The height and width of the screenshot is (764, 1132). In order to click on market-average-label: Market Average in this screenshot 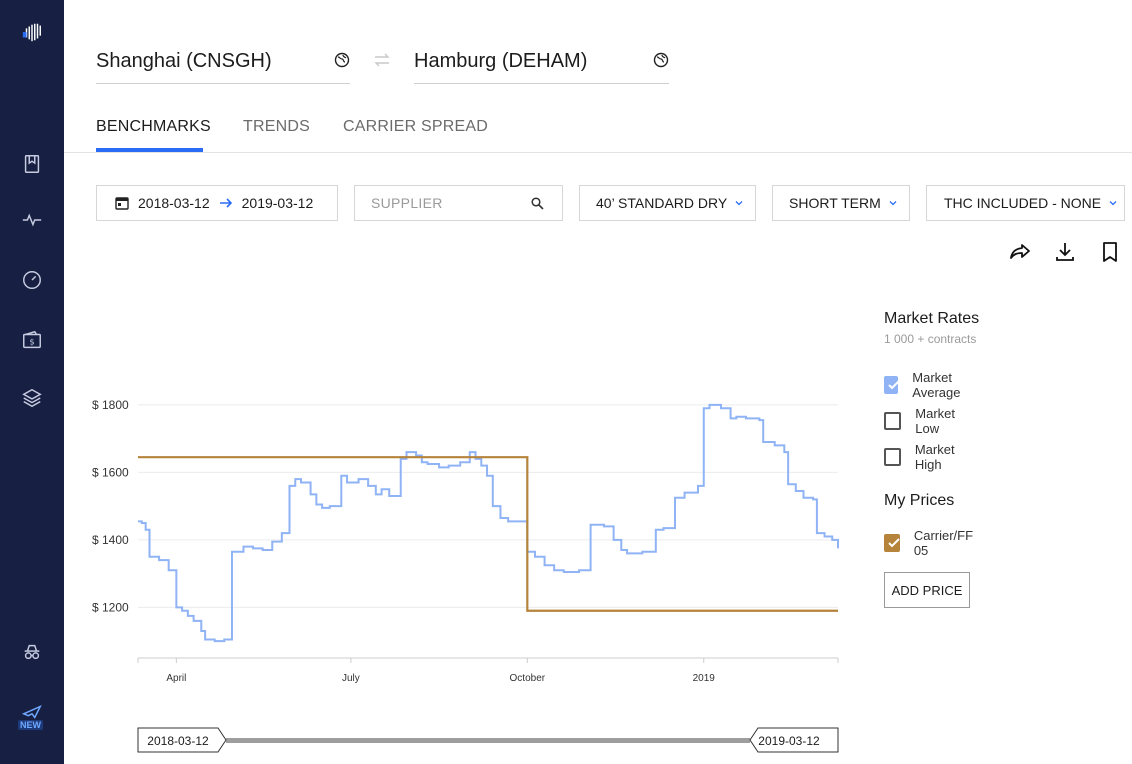, I will do `click(936, 385)`.